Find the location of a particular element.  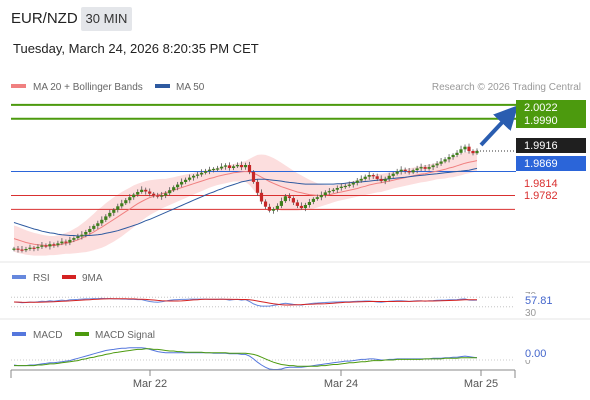

rsi-lines is located at coordinates (263, 302).